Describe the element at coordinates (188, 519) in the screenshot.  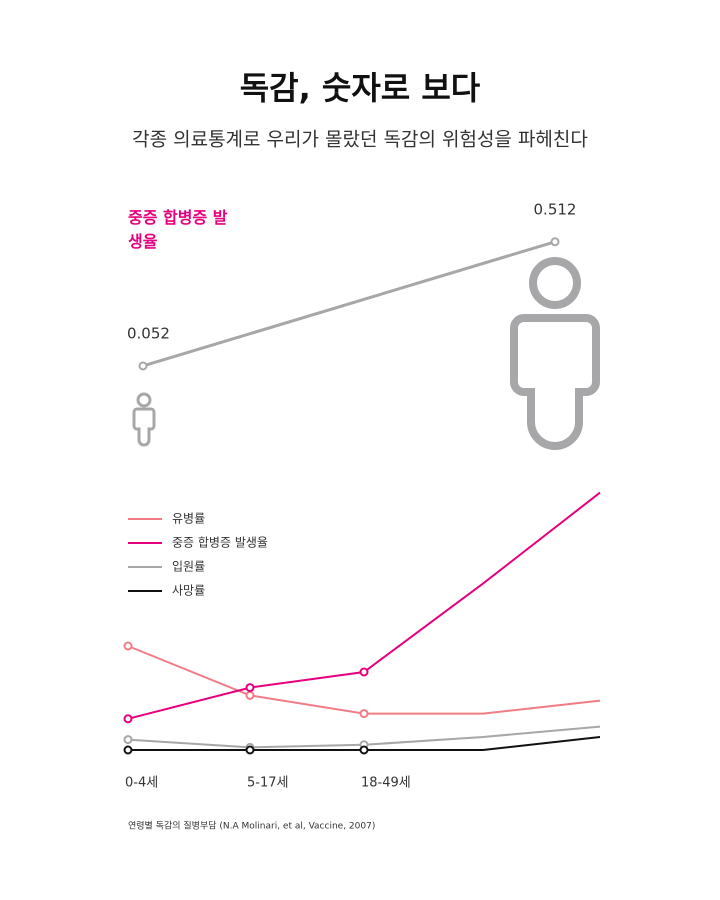
I see `legend-label: 유병률` at that location.